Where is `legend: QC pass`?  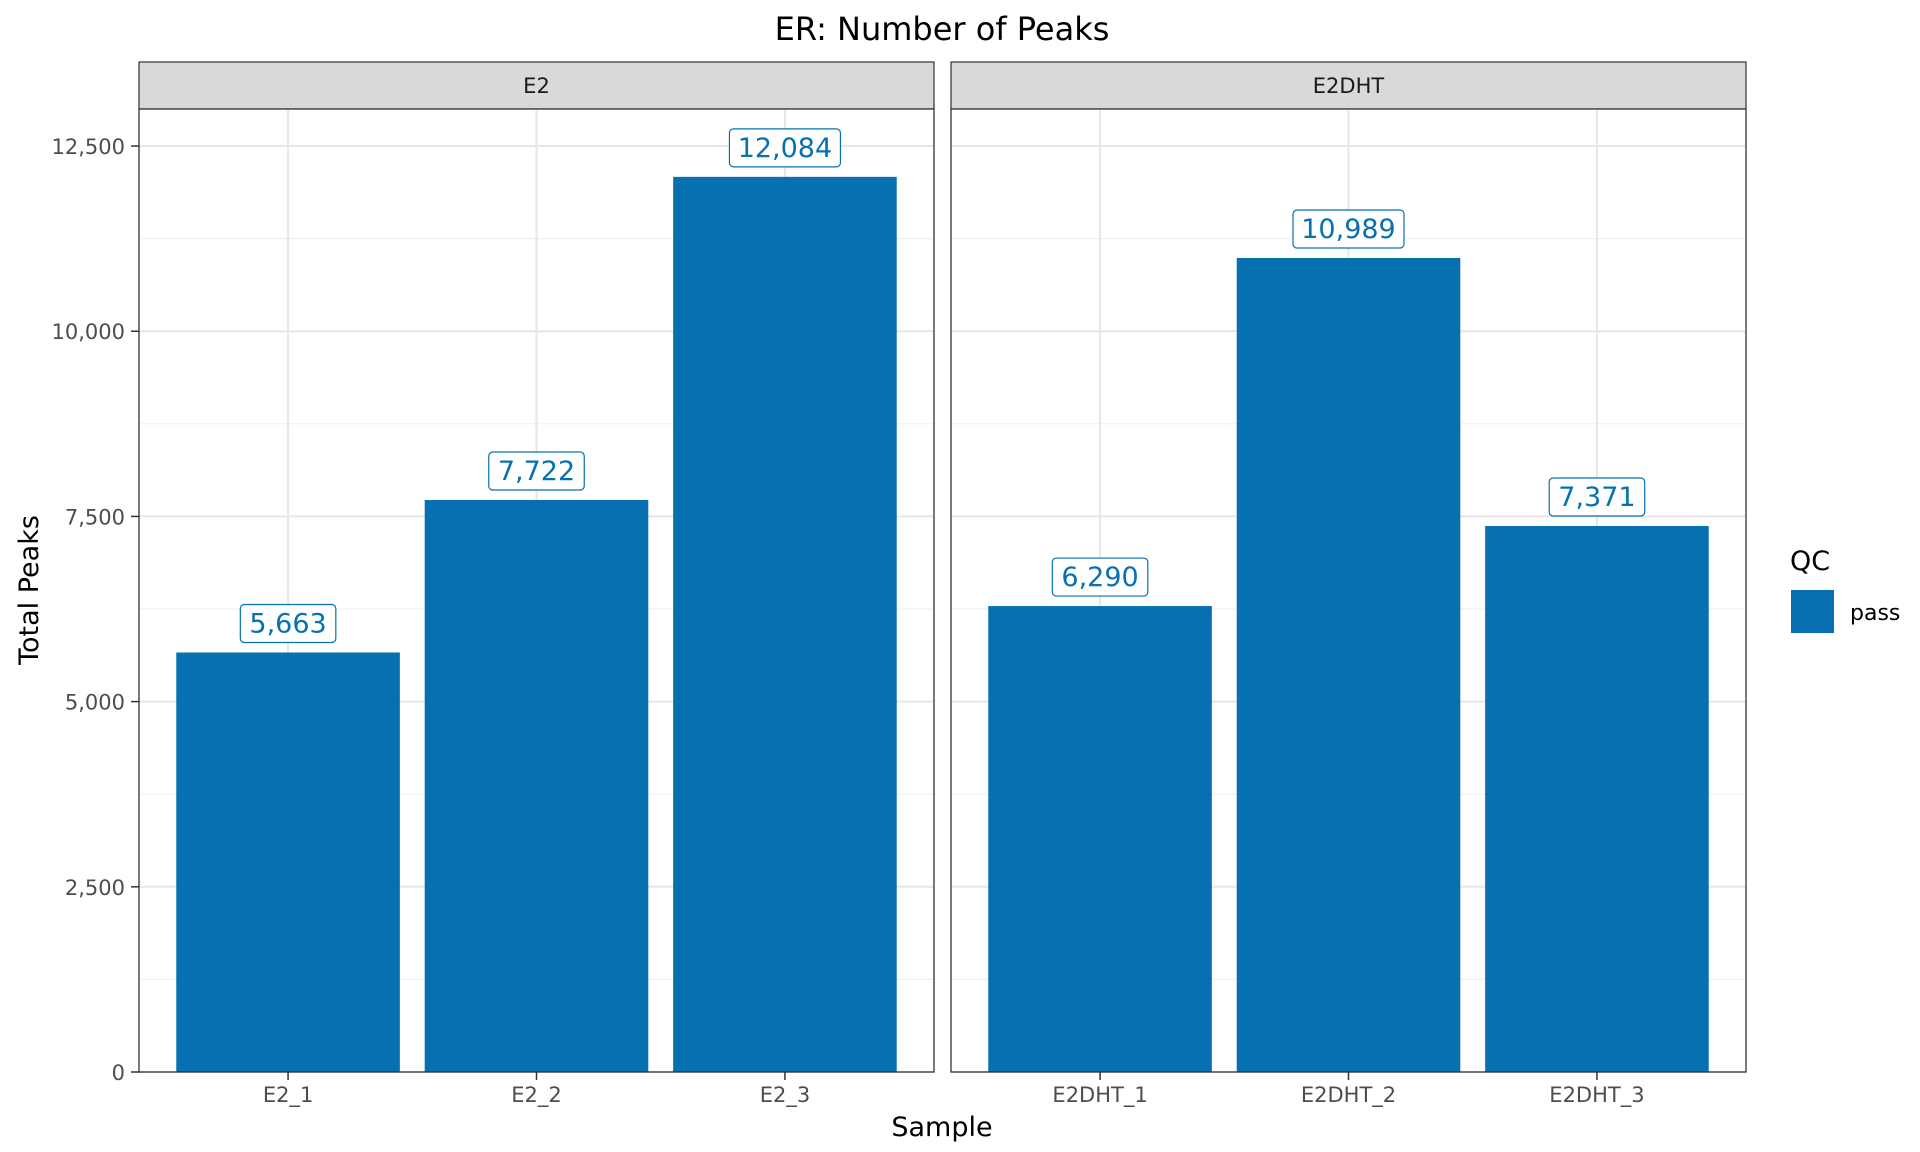 legend: QC pass is located at coordinates (1845, 589).